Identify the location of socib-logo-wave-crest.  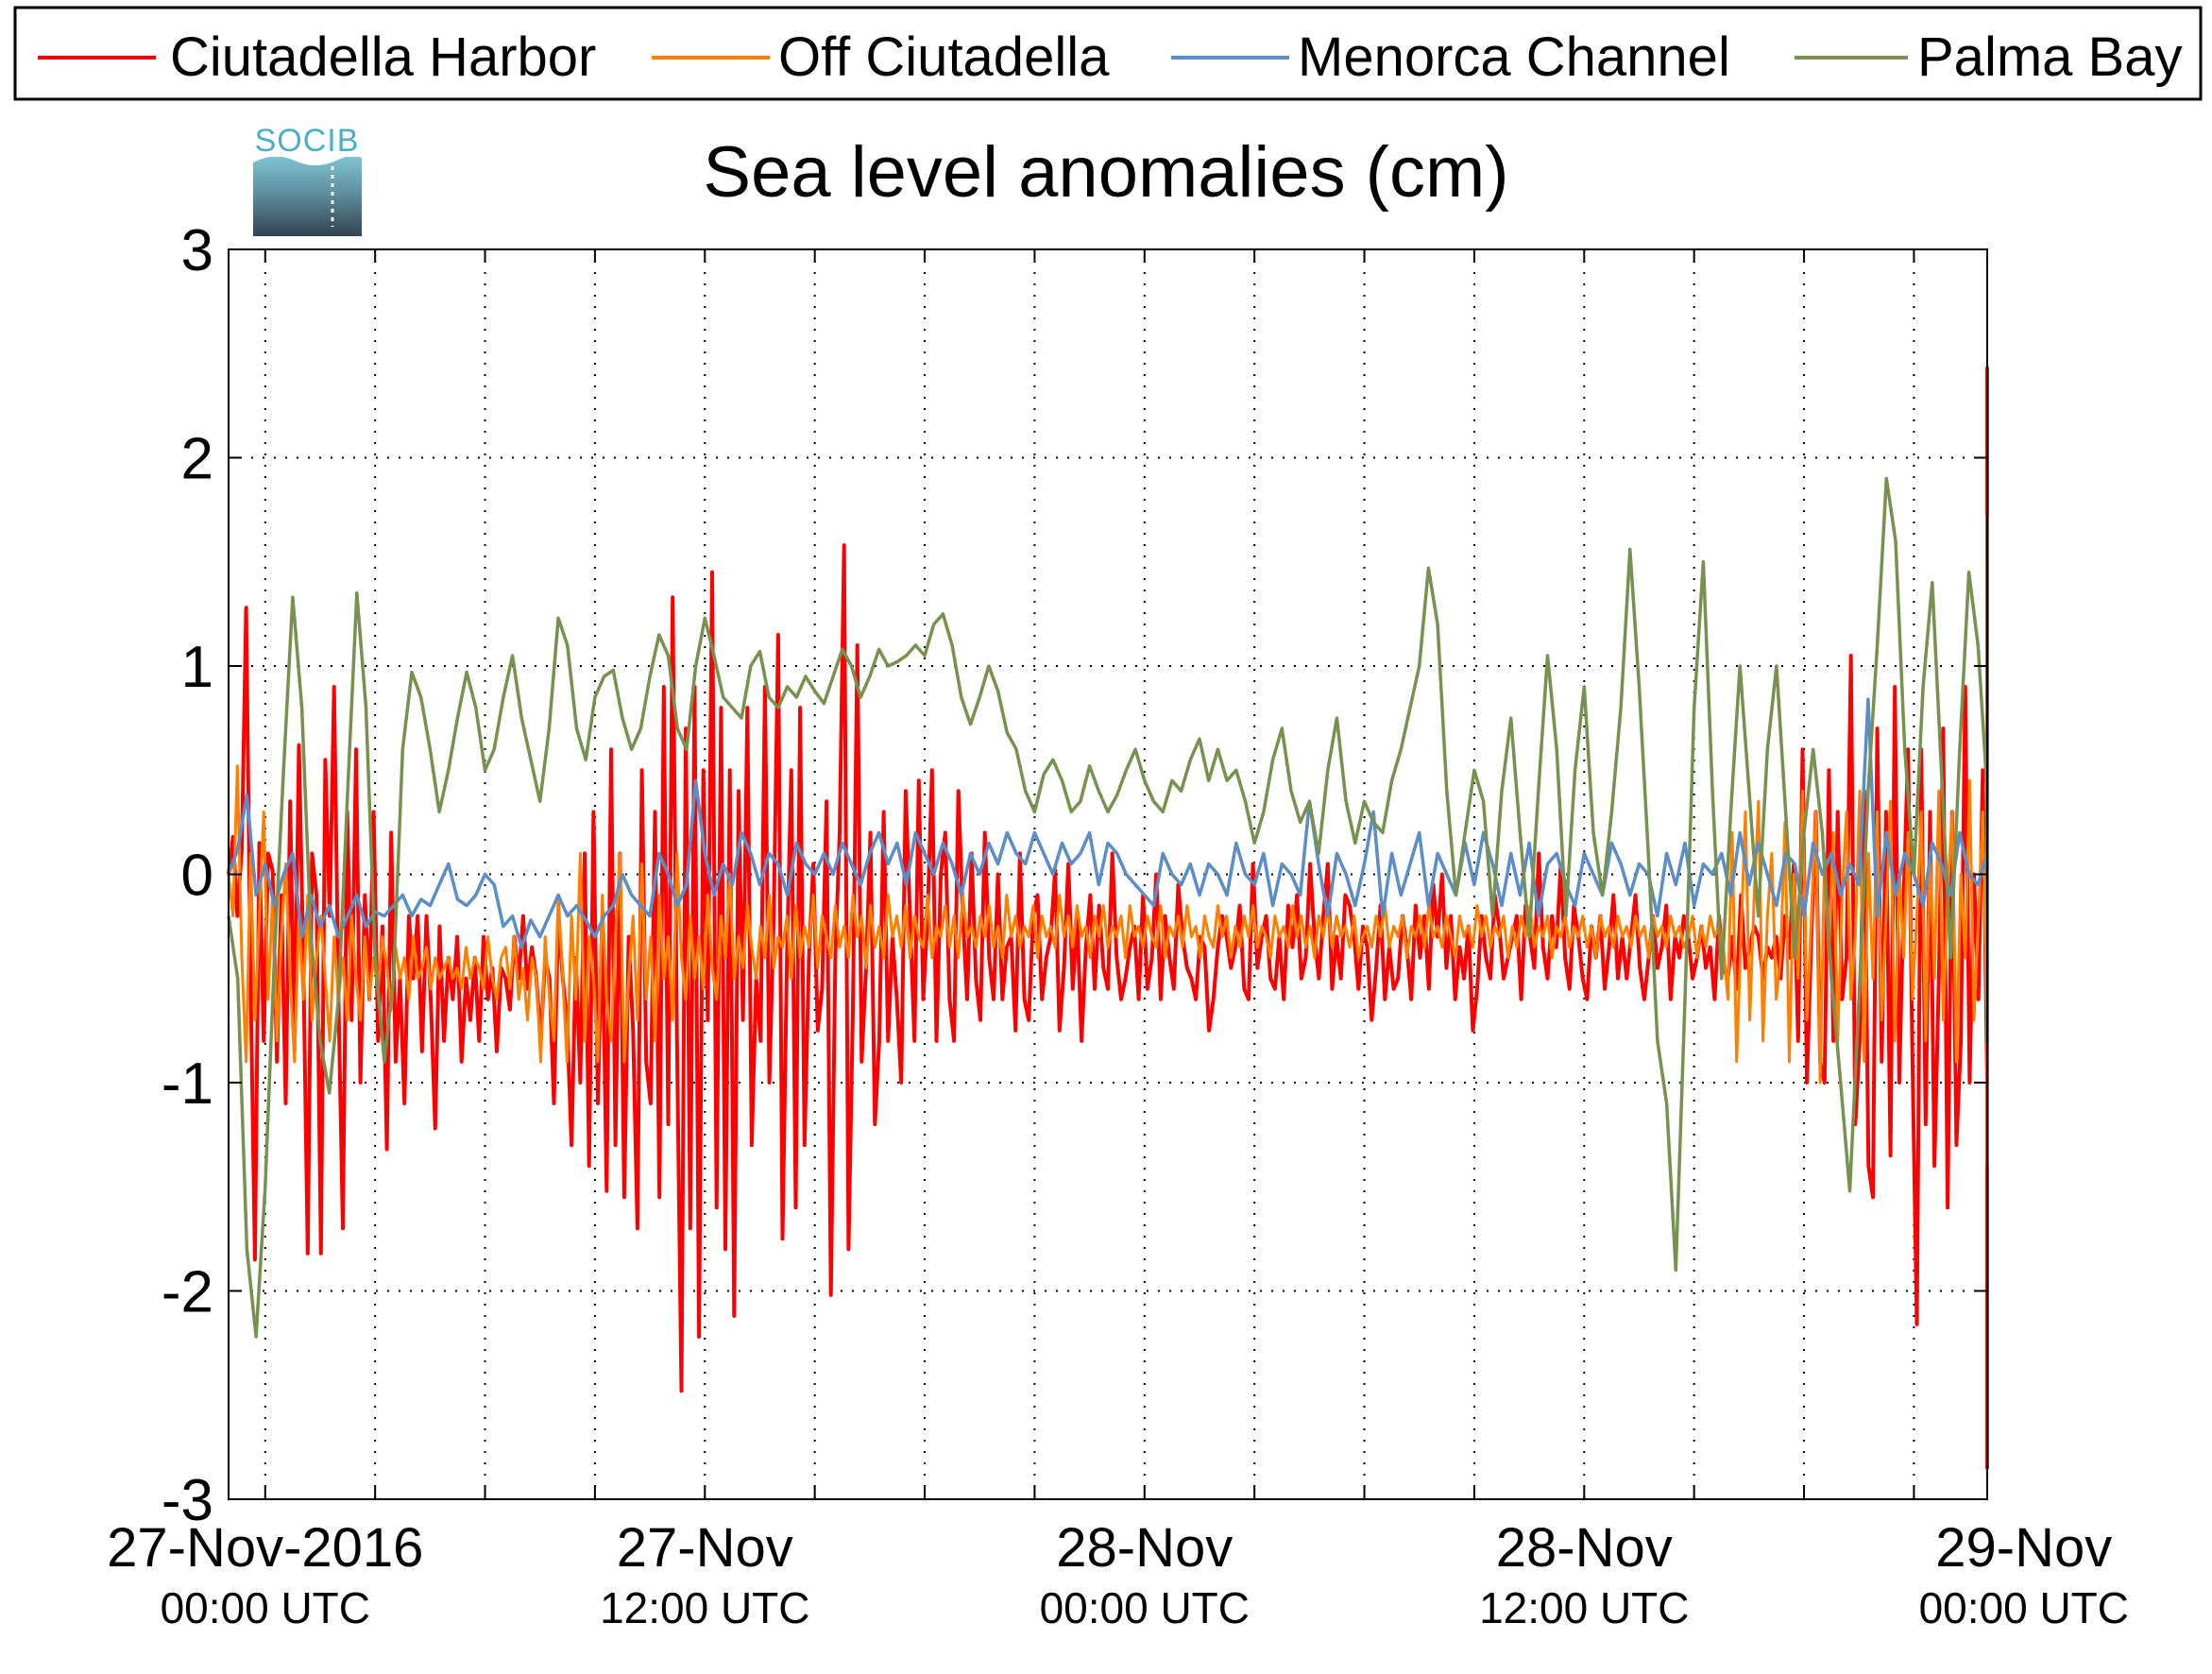
(307, 160).